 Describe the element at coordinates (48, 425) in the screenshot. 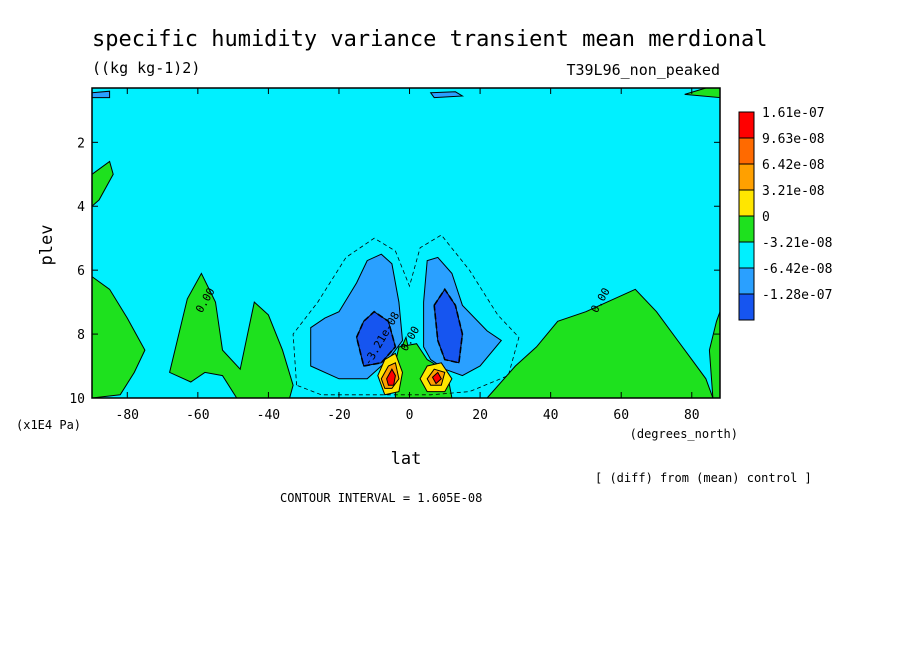

I see `y-axis-units: (x1E4 Pa)` at that location.